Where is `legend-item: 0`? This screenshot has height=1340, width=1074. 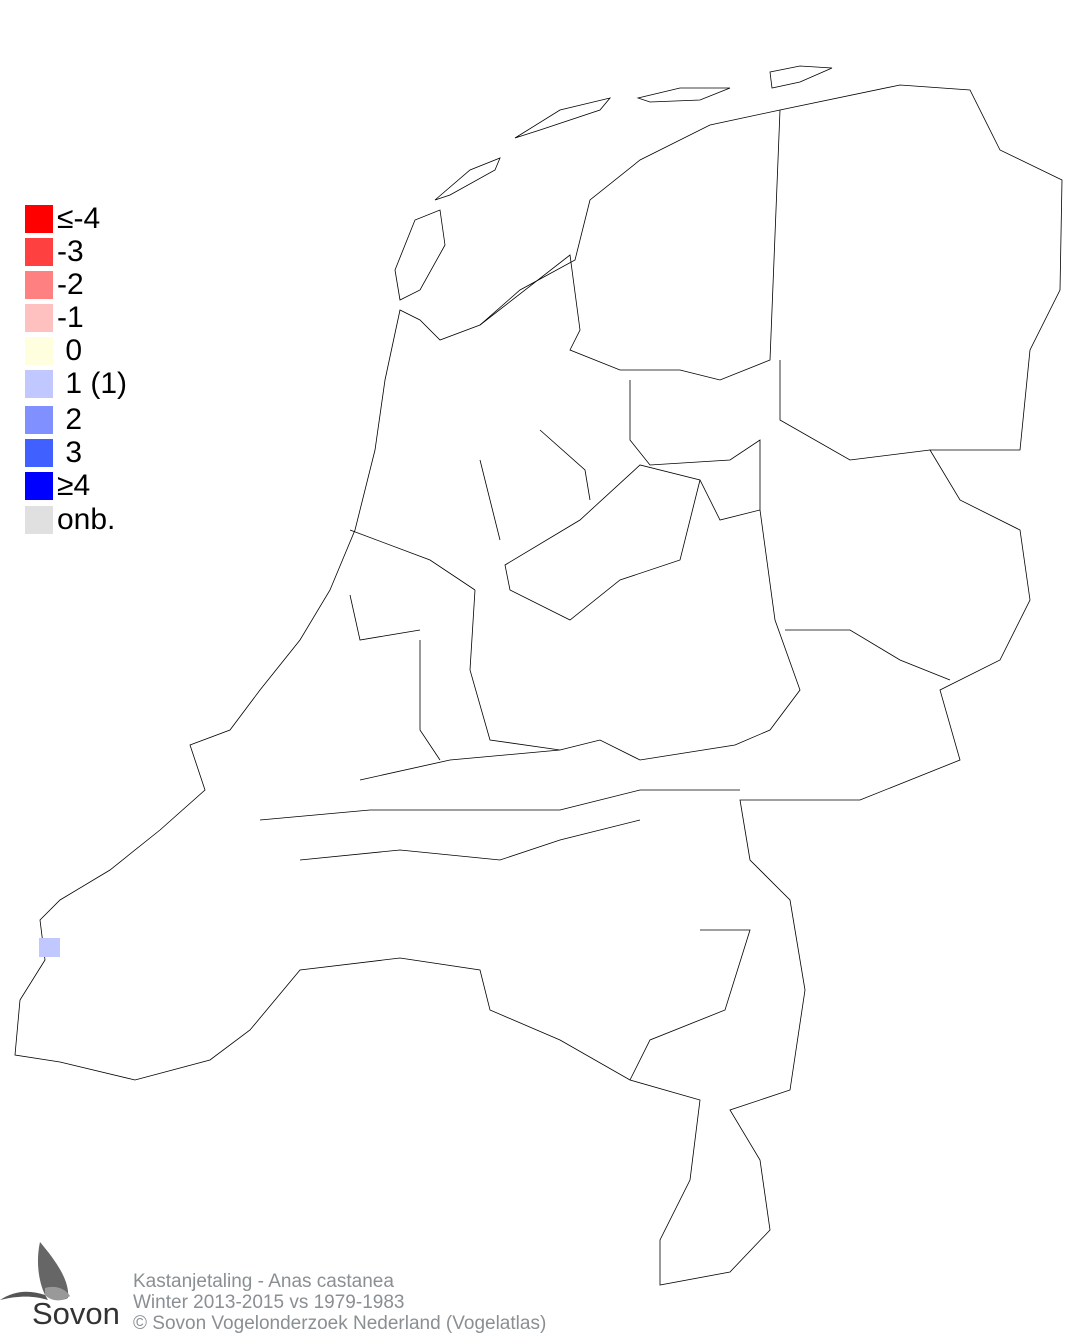
legend-item: 0 is located at coordinates (54, 350).